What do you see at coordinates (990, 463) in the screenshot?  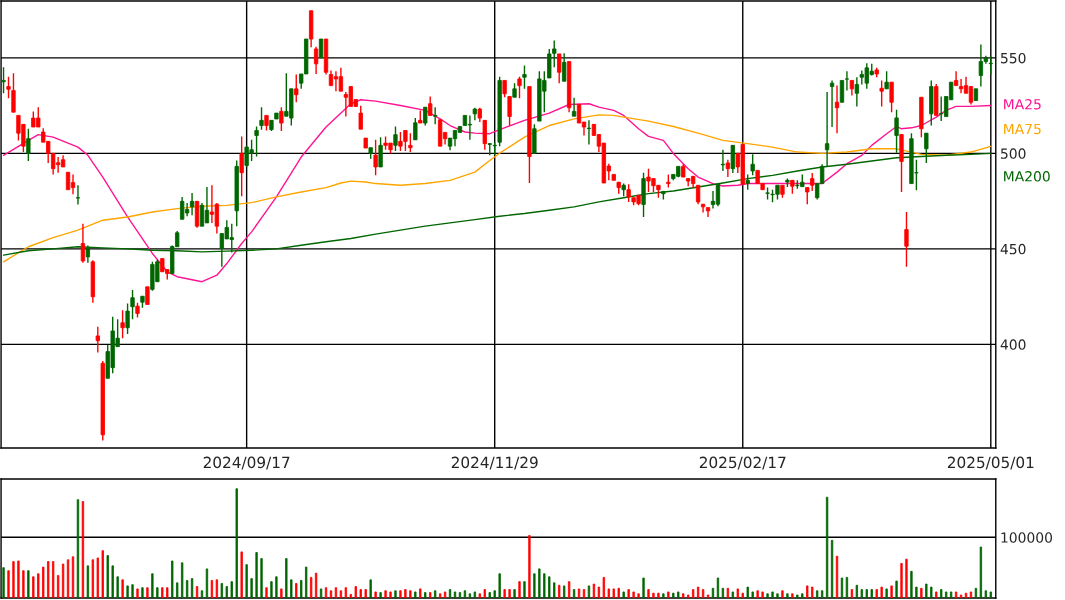 I see `x-tick-label: 2025/05/01` at bounding box center [990, 463].